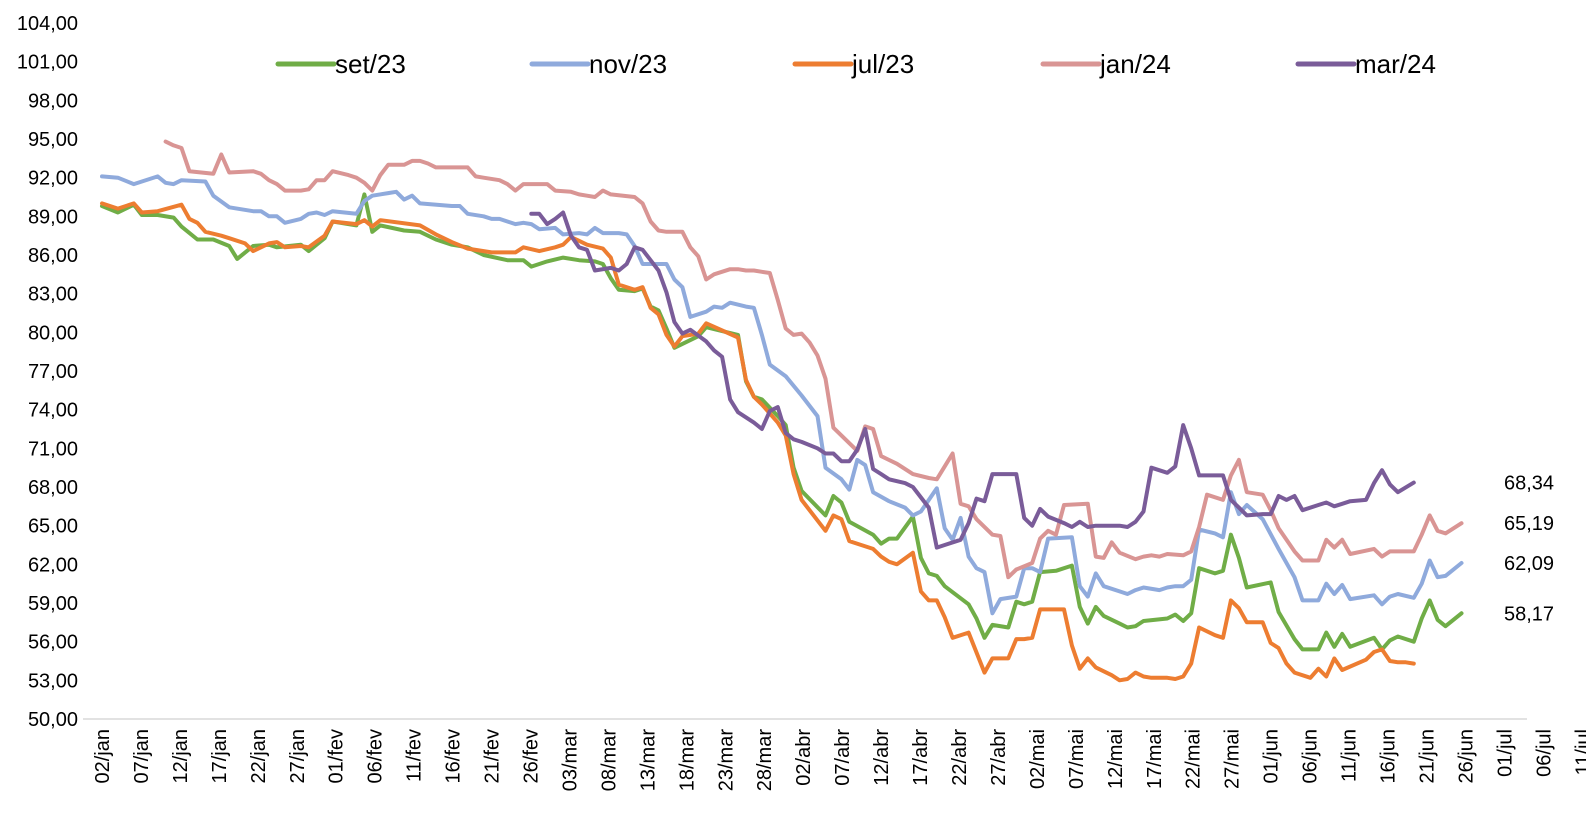 The width and height of the screenshot is (1586, 820). Describe the element at coordinates (1427, 756) in the screenshot. I see `x-tick-label: 21/jun` at that location.